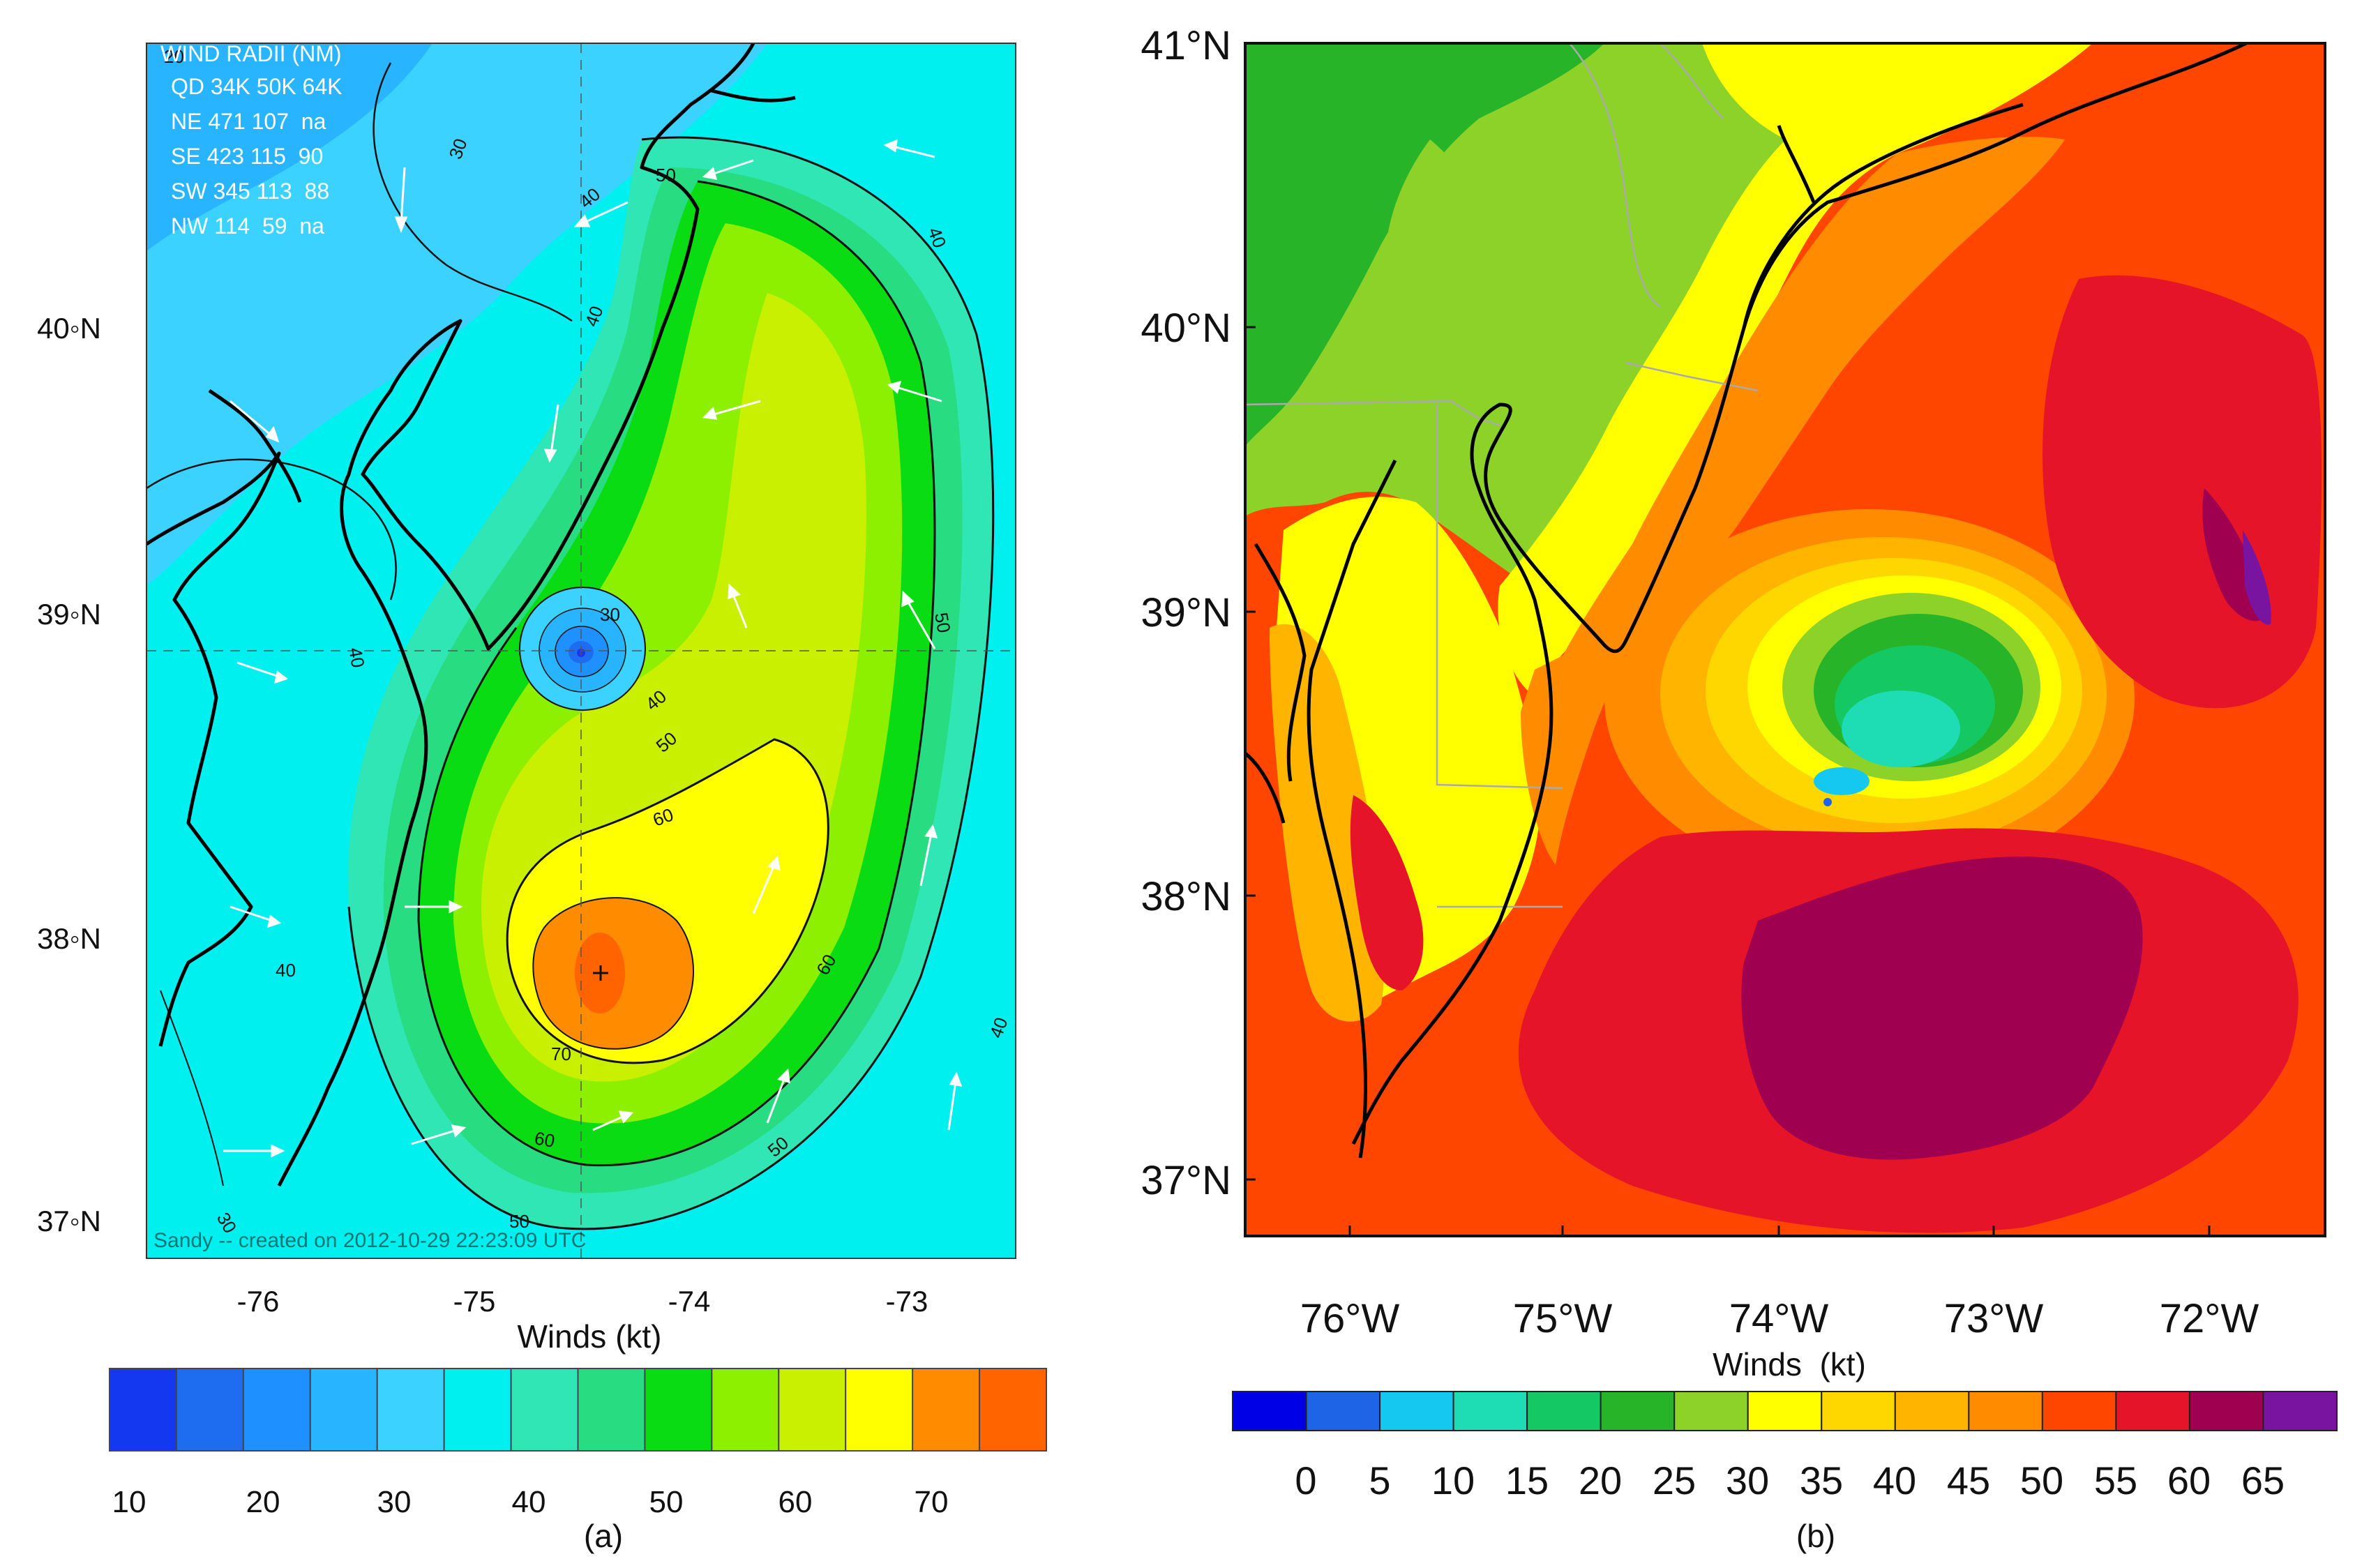 The width and height of the screenshot is (2355, 1568). Describe the element at coordinates (1994, 1318) in the screenshot. I see `lon-label: 73°W` at that location.